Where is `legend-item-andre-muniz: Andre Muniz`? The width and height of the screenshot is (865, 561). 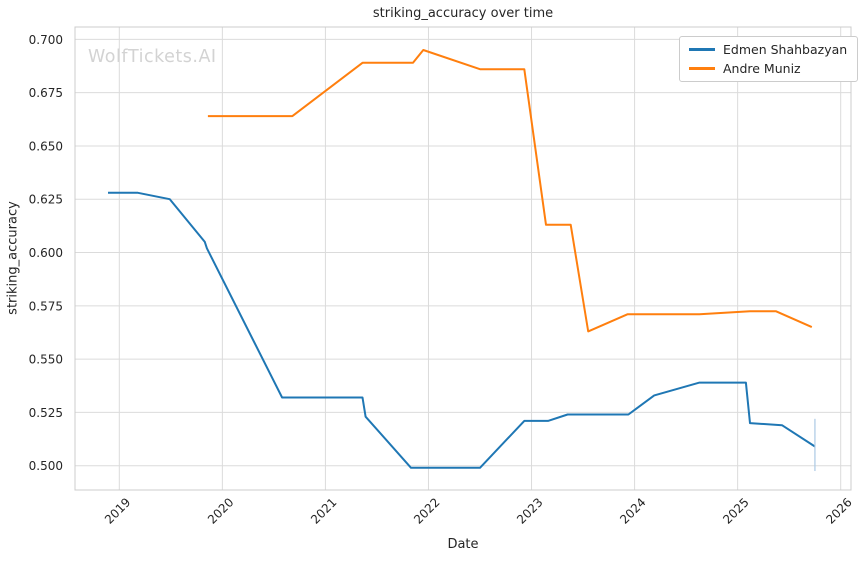 legend-item-andre-muniz: Andre Muniz is located at coordinates (768, 68).